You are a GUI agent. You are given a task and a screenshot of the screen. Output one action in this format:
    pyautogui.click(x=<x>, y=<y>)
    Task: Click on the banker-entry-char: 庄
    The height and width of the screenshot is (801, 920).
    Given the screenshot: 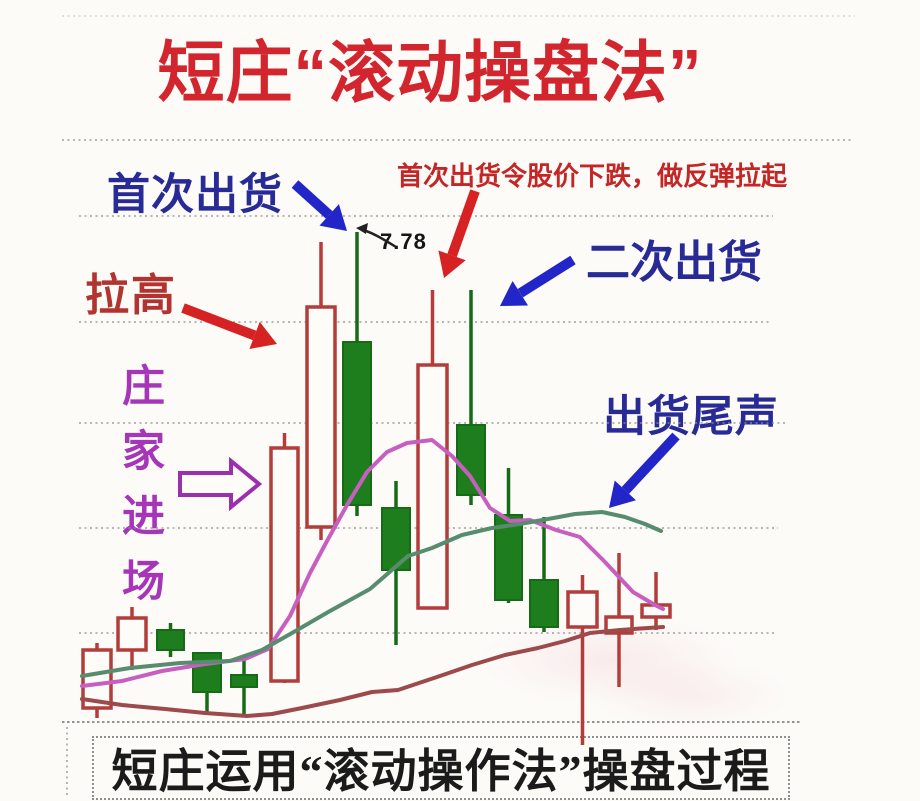 What is the action you would take?
    pyautogui.click(x=143, y=387)
    